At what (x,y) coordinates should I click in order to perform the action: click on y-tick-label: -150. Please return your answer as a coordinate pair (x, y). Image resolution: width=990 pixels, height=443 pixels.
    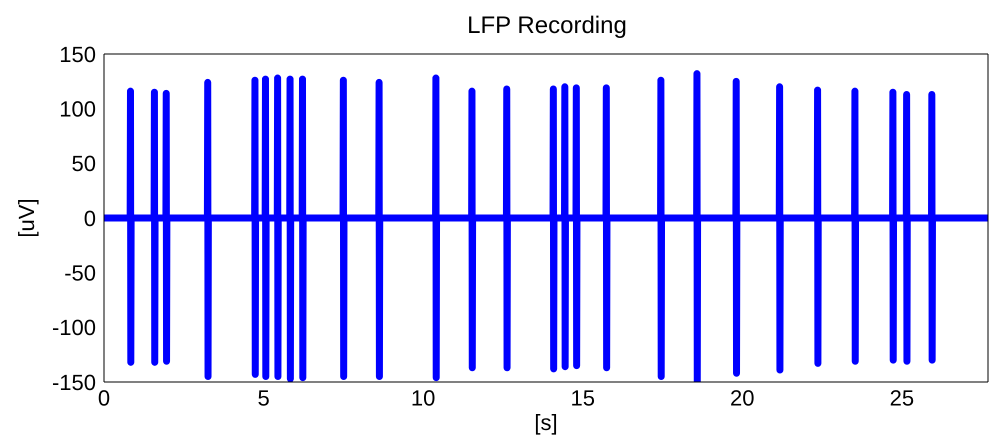
    Looking at the image, I should click on (74, 382).